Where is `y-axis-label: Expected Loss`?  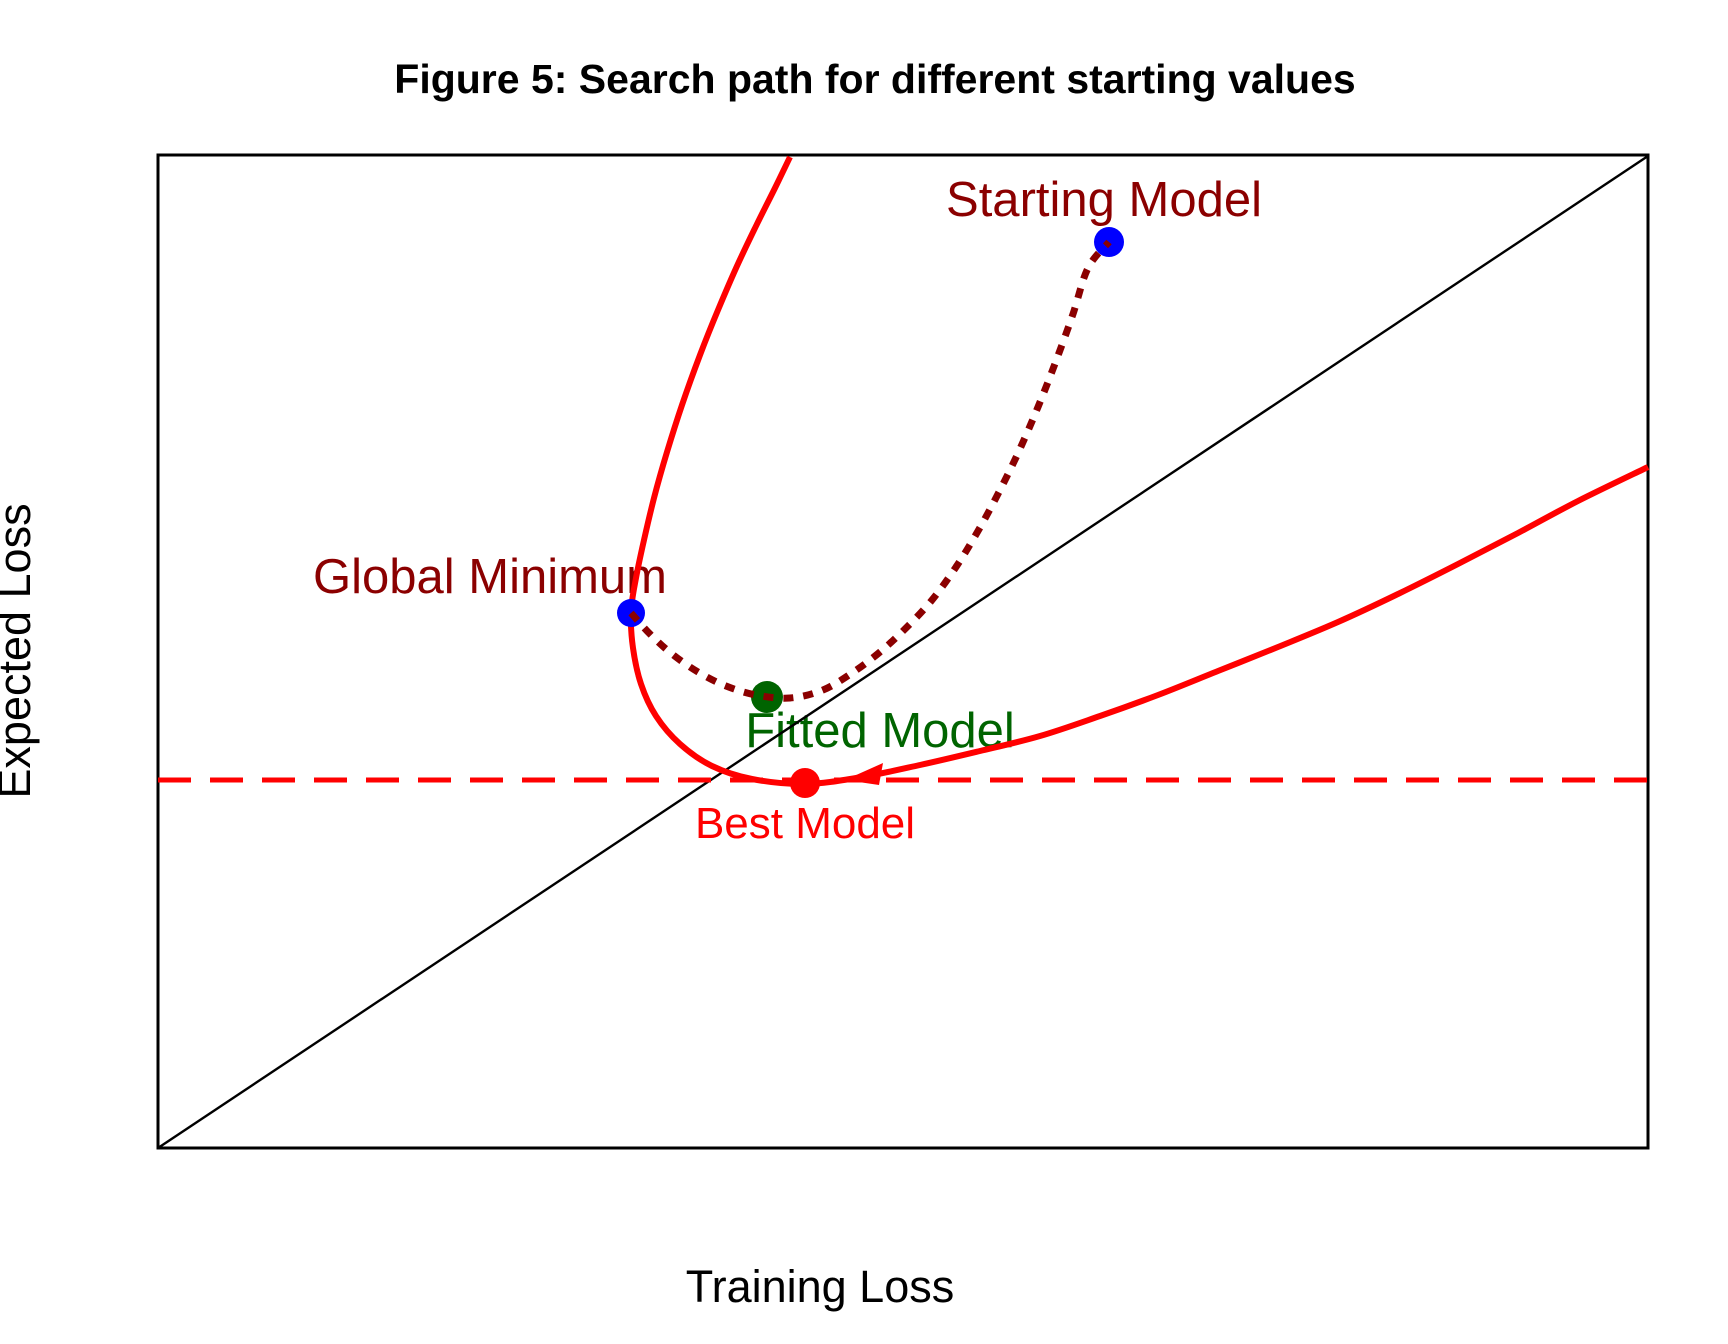 y-axis-label: Expected Loss is located at coordinates (20, 650).